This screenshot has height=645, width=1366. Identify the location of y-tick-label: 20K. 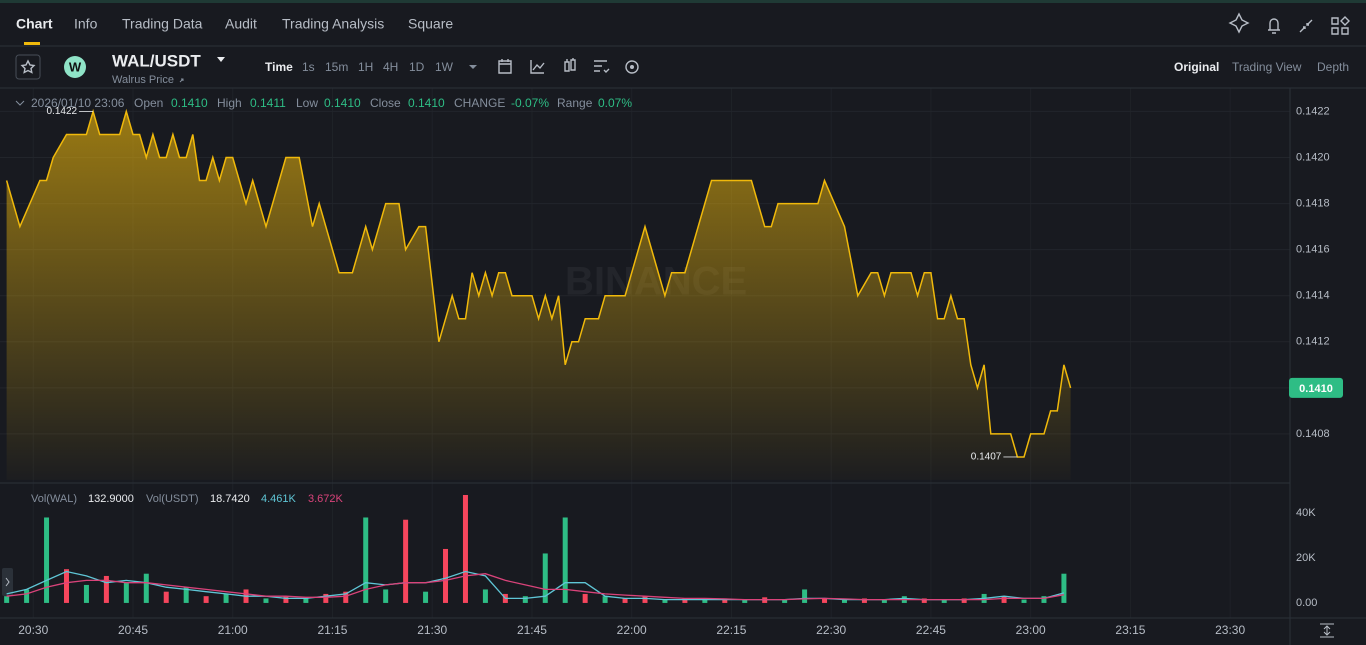
(1306, 558).